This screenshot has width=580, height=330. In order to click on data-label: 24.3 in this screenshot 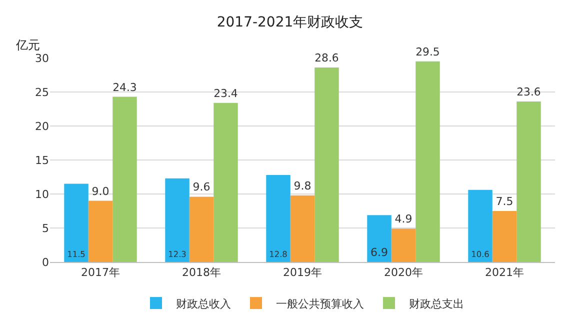, I will do `click(124, 87)`.